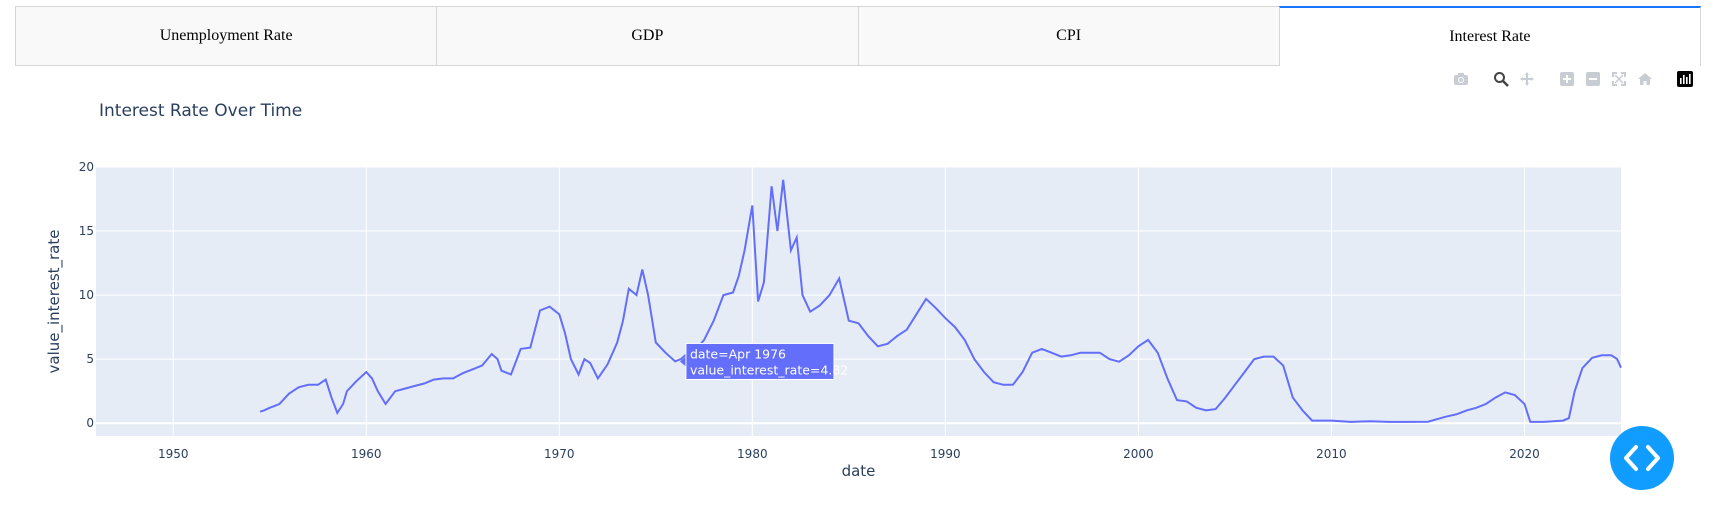  What do you see at coordinates (90, 423) in the screenshot?
I see `y-tick-label: 0` at bounding box center [90, 423].